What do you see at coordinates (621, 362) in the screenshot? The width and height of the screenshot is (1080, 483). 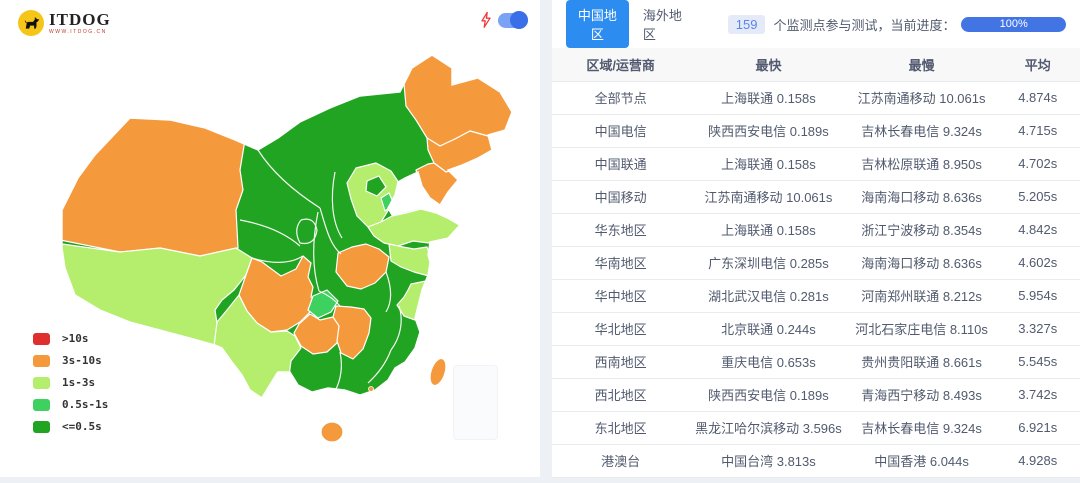 I see `cell-region: 西南地区` at bounding box center [621, 362].